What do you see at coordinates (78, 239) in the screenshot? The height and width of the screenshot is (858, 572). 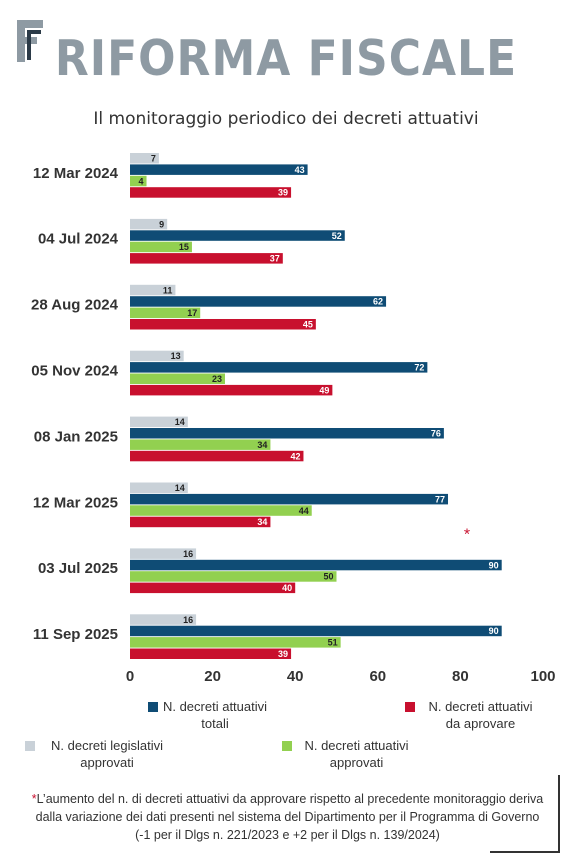 I see `category-label: 04 Jul 2024` at bounding box center [78, 239].